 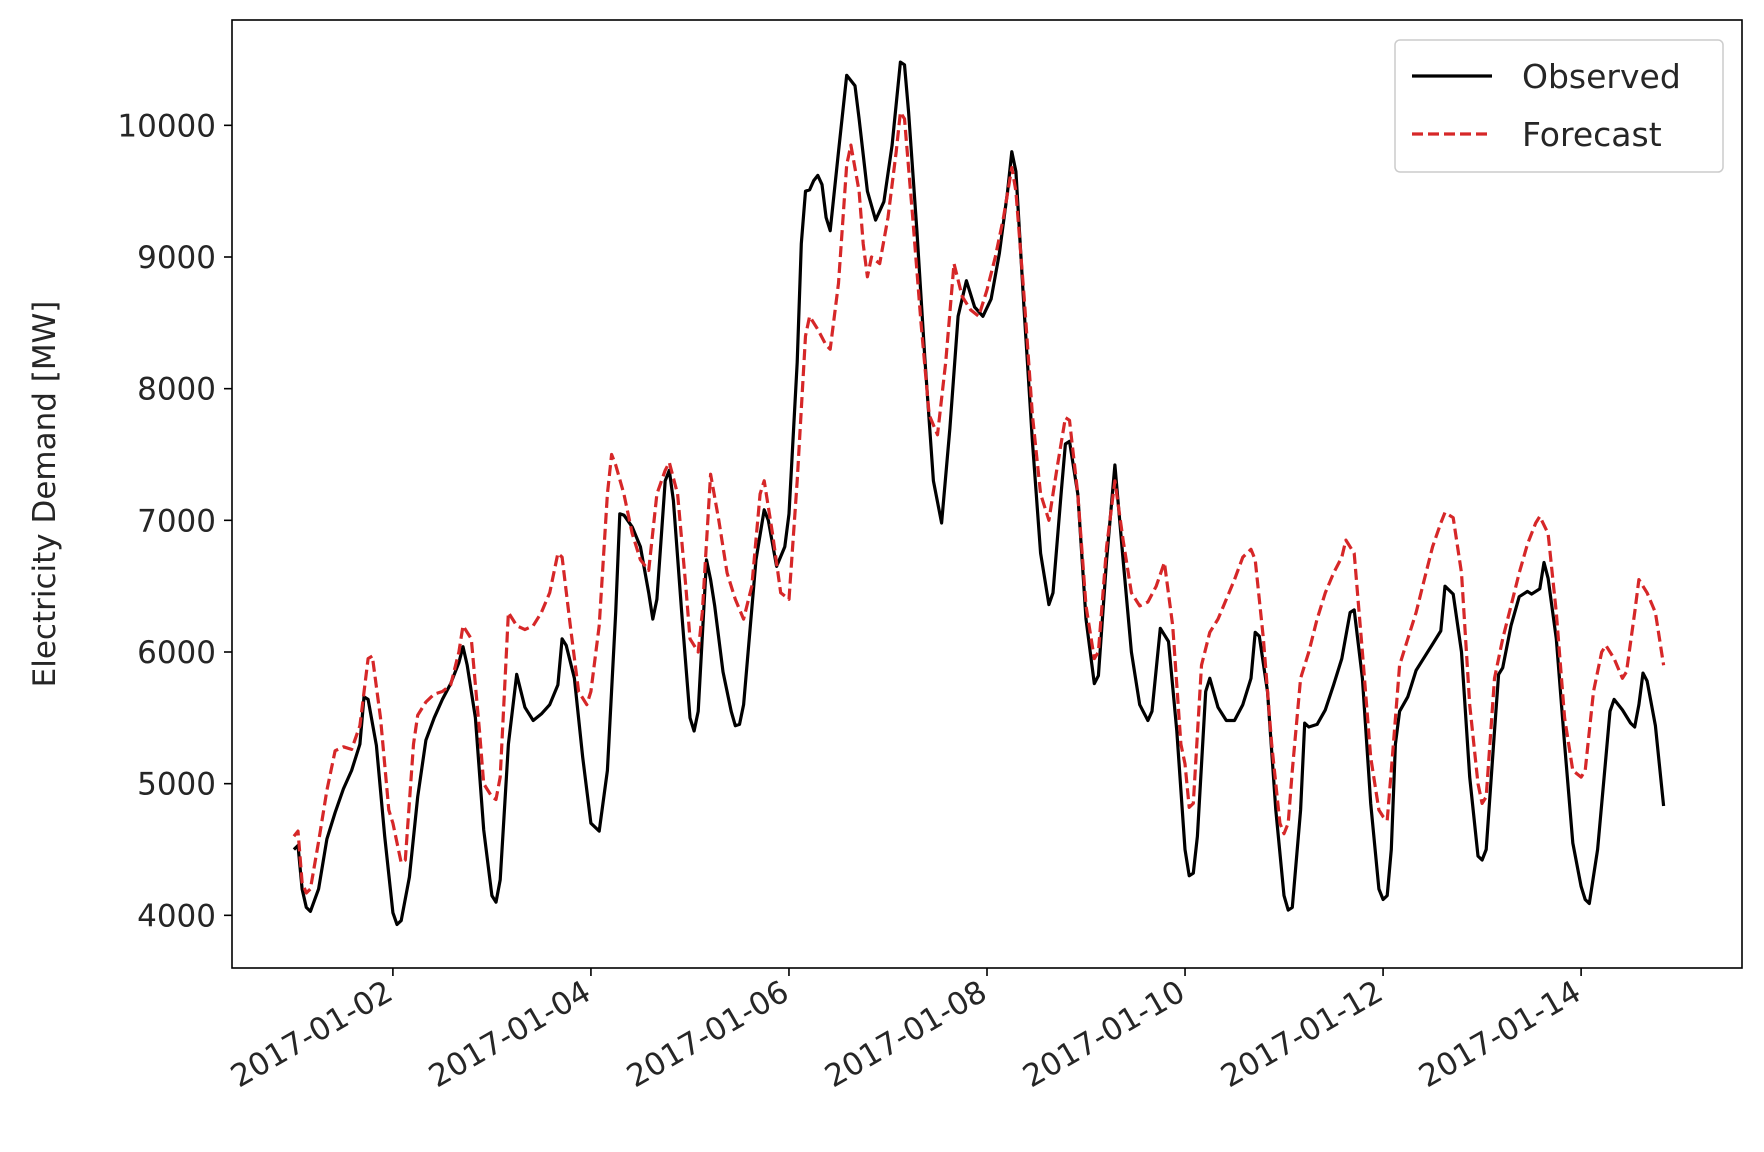 I want to click on legend: Observed Forecast, so click(x=1559, y=106).